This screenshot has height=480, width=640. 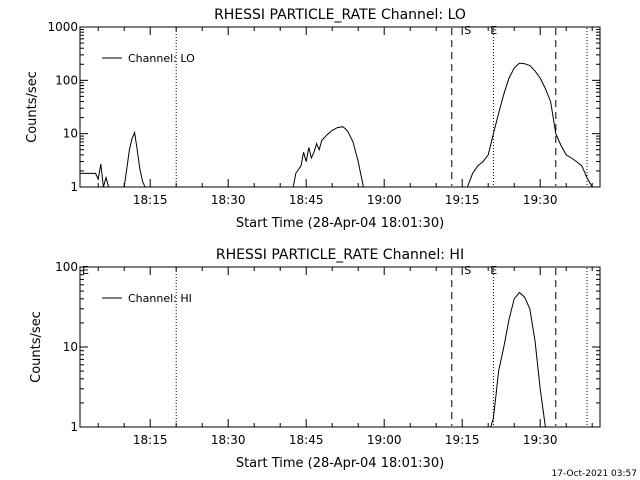 What do you see at coordinates (384, 440) in the screenshot?
I see `chart1-xtick-label: 19:00` at bounding box center [384, 440].